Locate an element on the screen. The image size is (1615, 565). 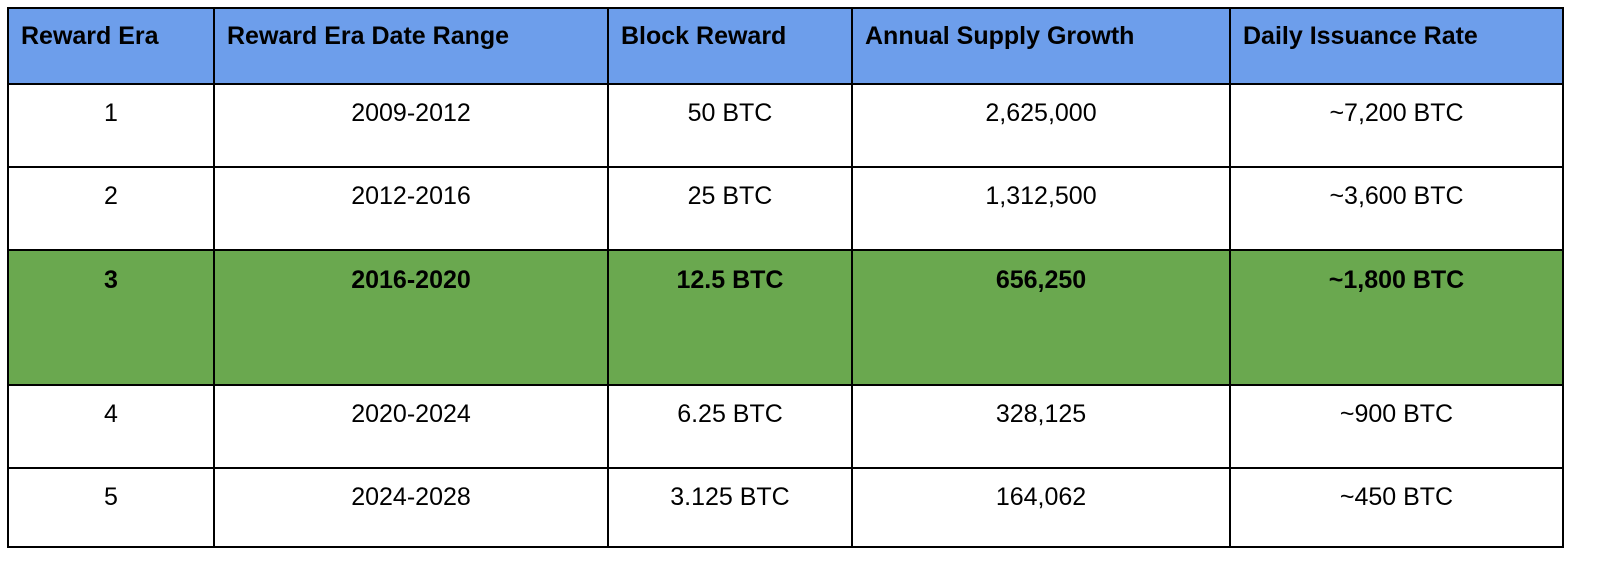
cell-annual-supply-growth: 1,312,500 is located at coordinates (1041, 208).